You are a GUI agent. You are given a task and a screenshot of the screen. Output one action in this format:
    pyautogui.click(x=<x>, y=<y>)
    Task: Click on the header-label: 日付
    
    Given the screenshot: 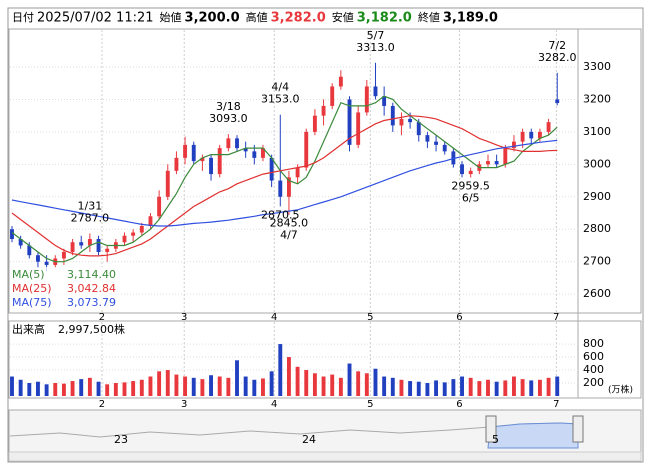 What is the action you would take?
    pyautogui.click(x=23, y=17)
    